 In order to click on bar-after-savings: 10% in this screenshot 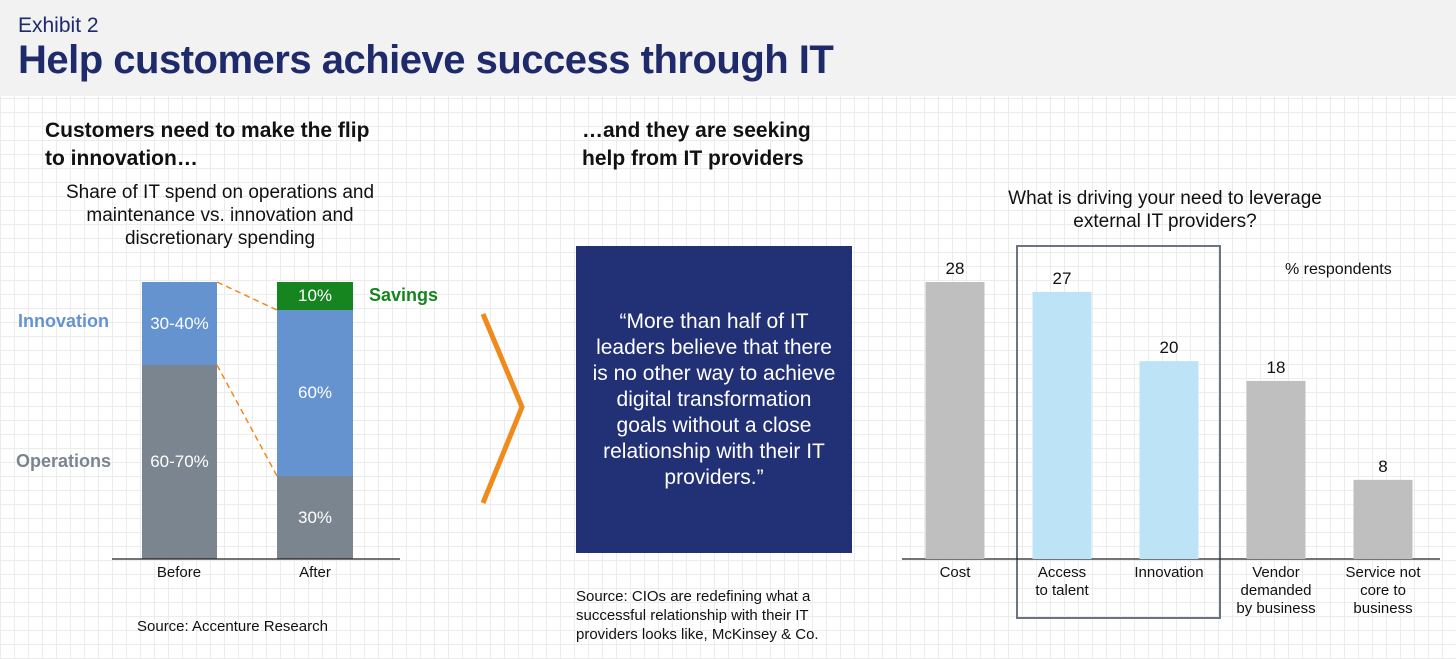, I will do `click(315, 296)`.